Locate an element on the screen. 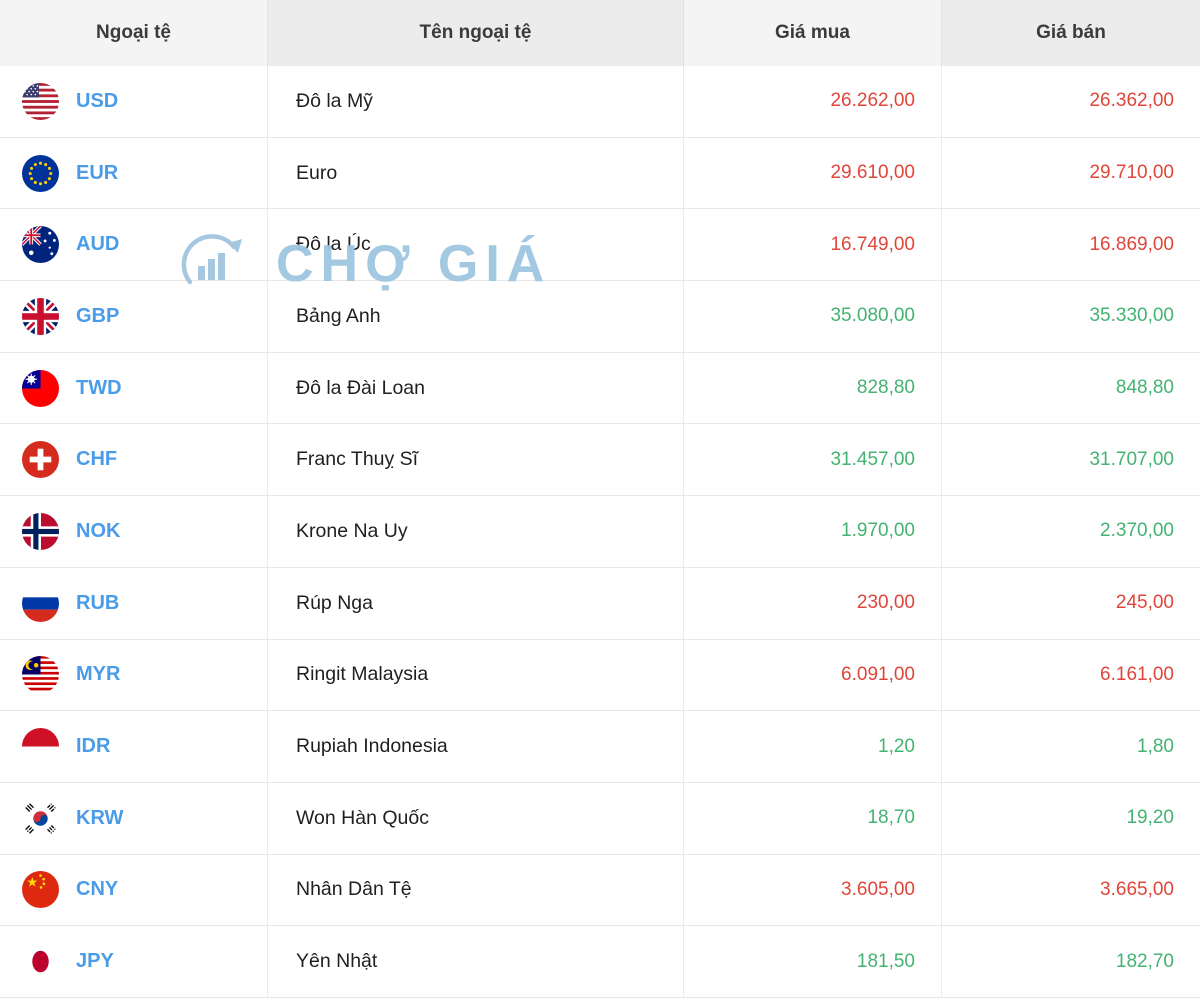 This screenshot has width=1200, height=998. norway-flag-icon is located at coordinates (40, 531).